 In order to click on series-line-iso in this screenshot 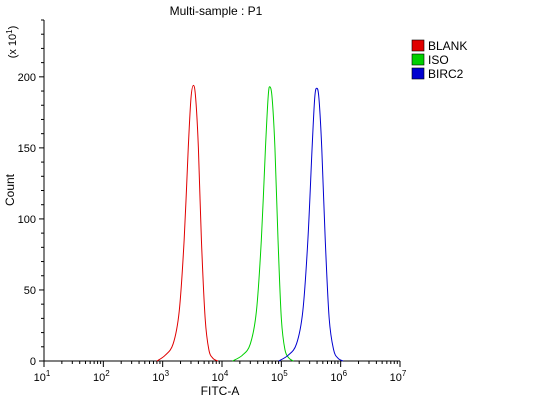, I will do `click(263, 224)`.